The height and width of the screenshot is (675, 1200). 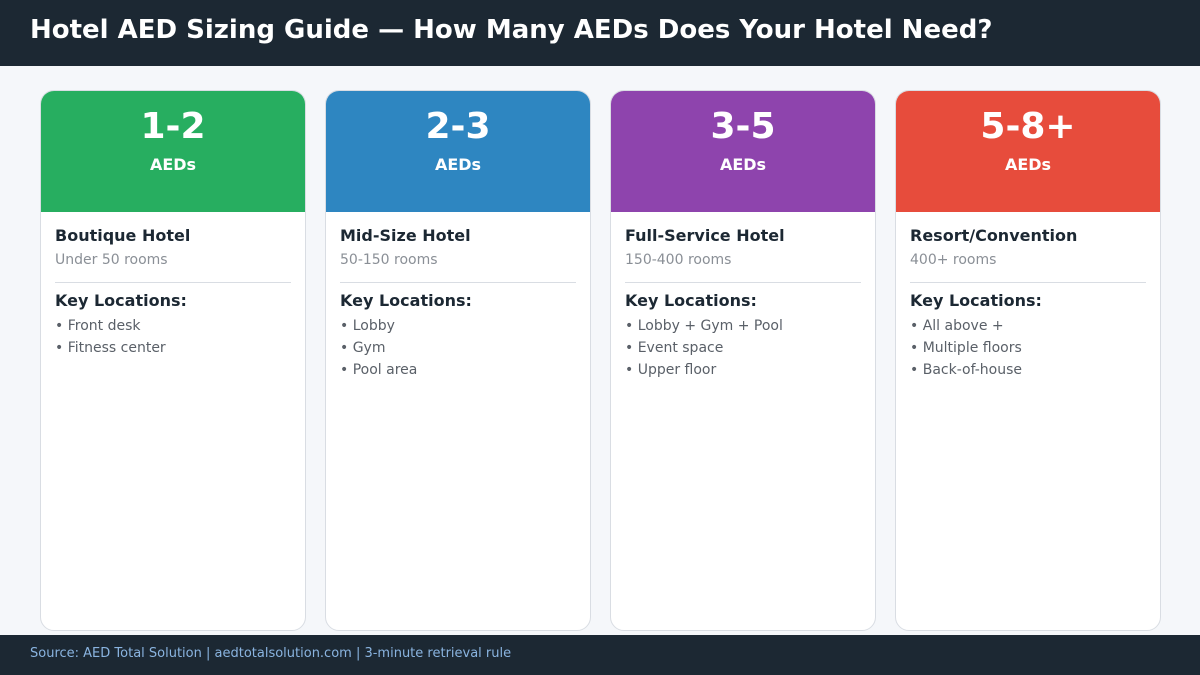 I want to click on aed-count: 5-8+, so click(x=1028, y=126).